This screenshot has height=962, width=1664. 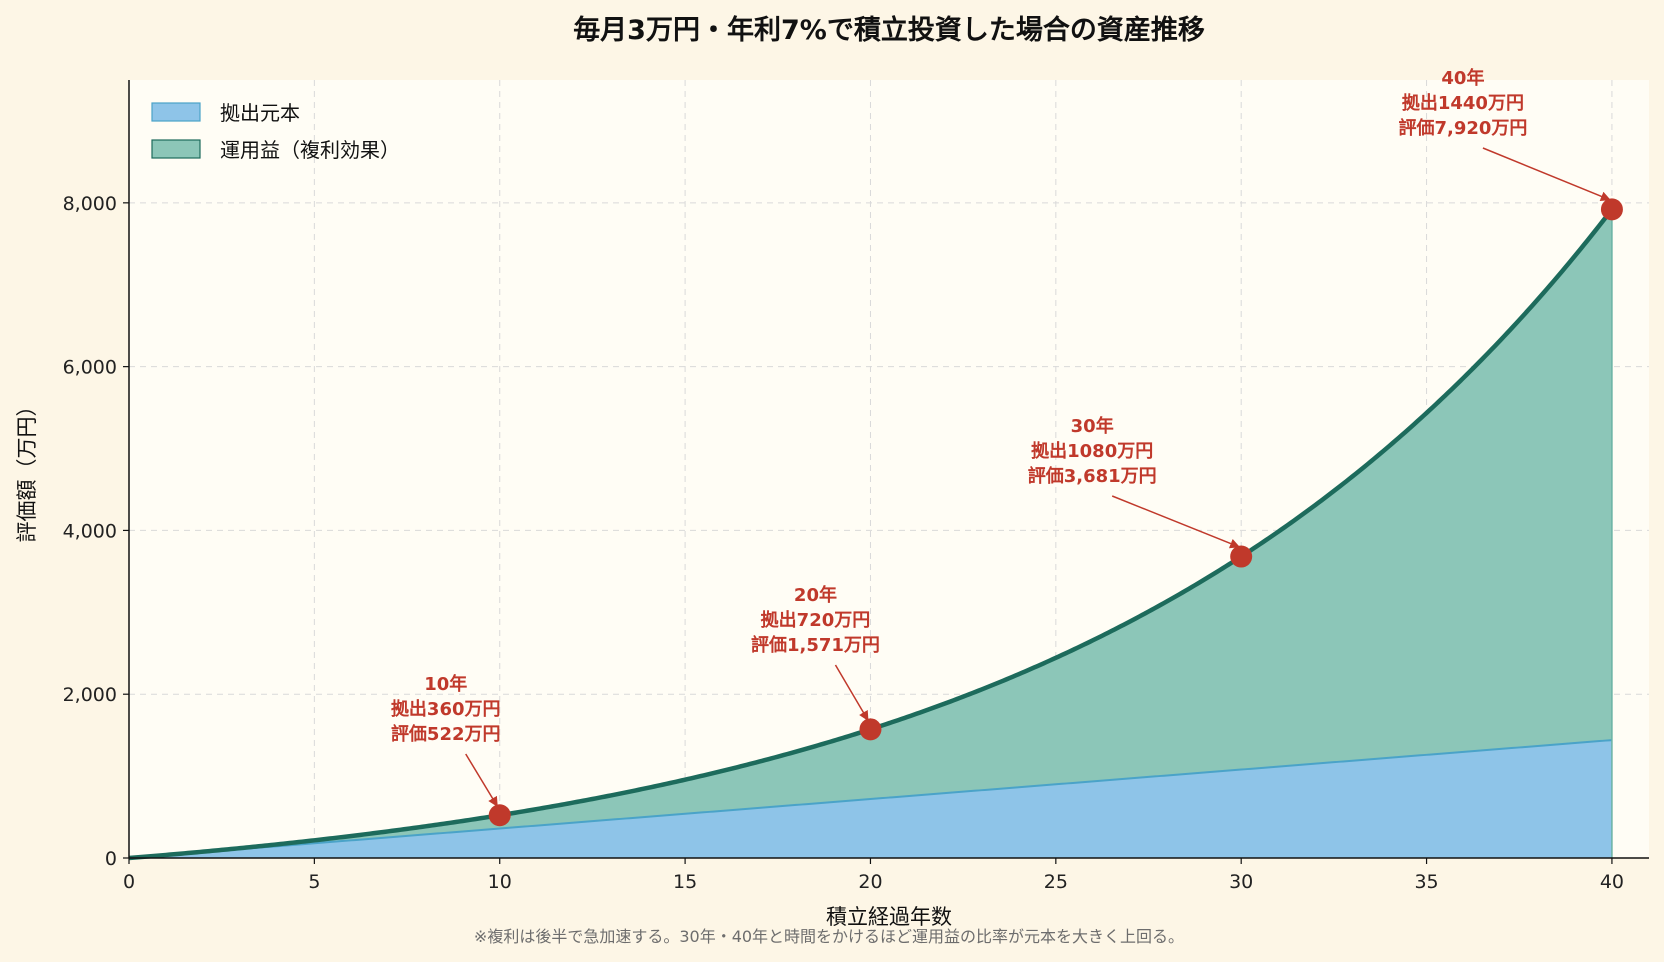 I want to click on annotation-label: 評価1,571万円, so click(x=815, y=645).